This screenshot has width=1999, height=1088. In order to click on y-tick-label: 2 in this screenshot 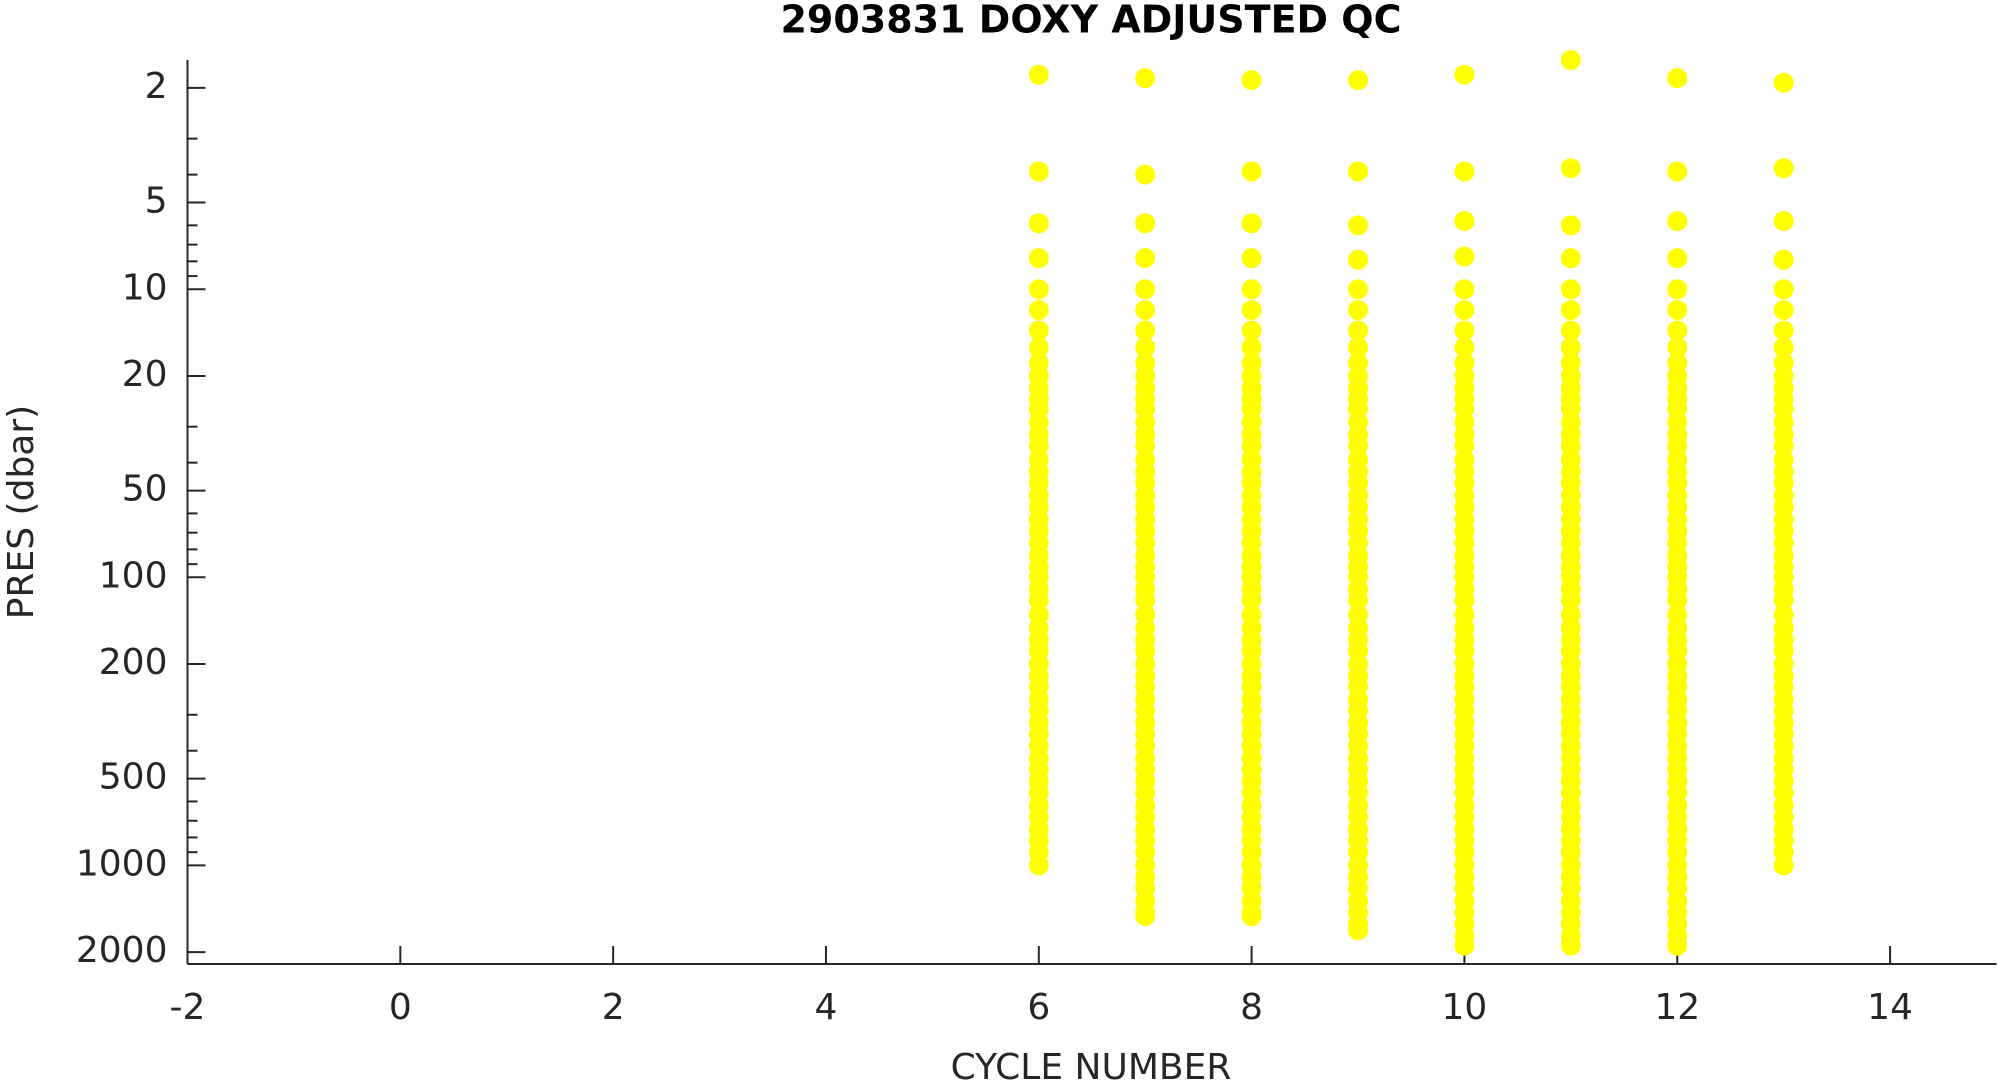, I will do `click(156, 86)`.